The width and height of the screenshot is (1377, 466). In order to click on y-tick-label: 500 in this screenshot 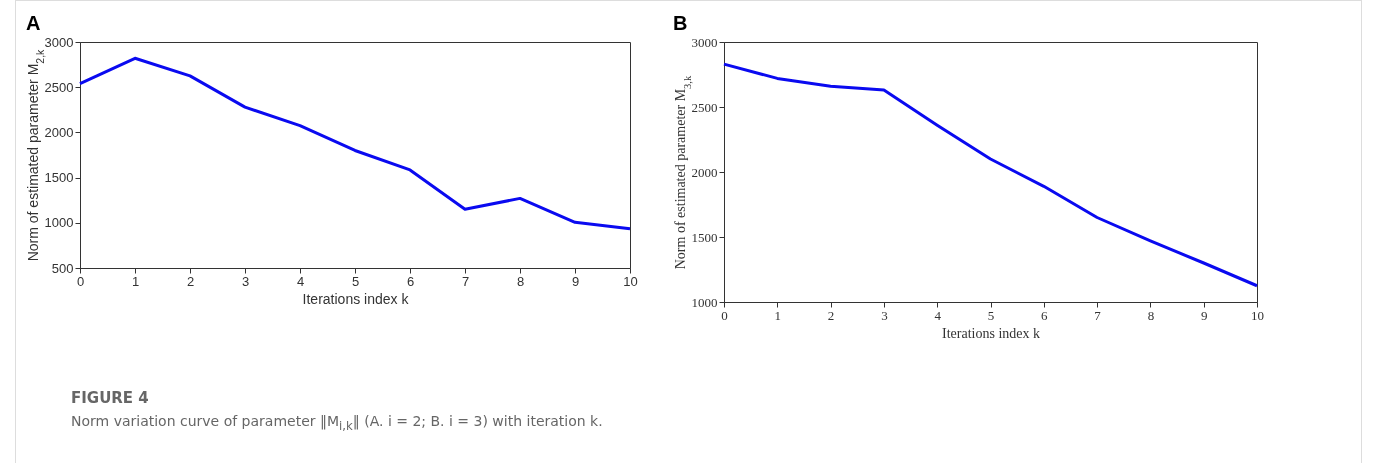, I will do `click(62, 268)`.